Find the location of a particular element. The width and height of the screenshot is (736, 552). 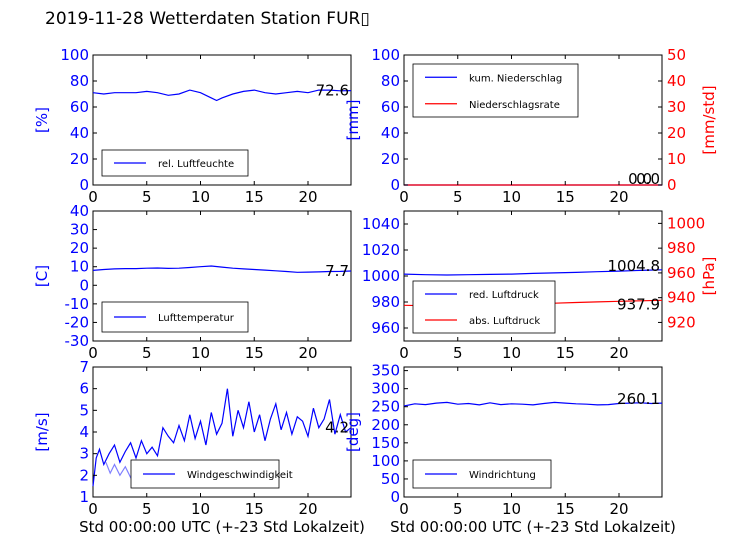

y-tick-label: 250 is located at coordinates (385, 407).